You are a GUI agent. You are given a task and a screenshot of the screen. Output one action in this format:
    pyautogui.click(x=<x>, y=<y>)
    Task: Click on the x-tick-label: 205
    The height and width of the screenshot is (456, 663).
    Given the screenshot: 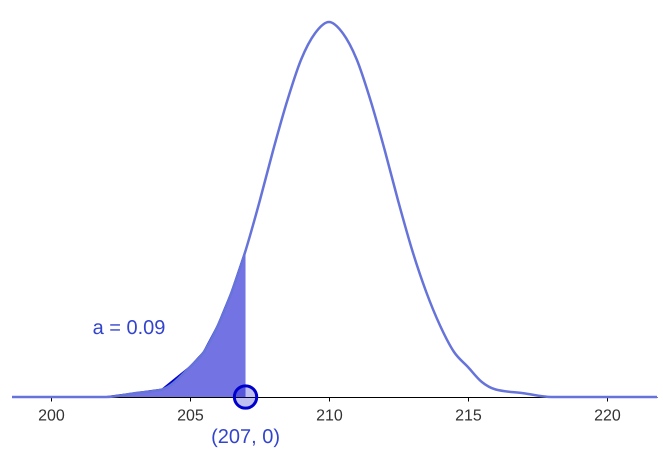 What is the action you would take?
    pyautogui.click(x=190, y=416)
    